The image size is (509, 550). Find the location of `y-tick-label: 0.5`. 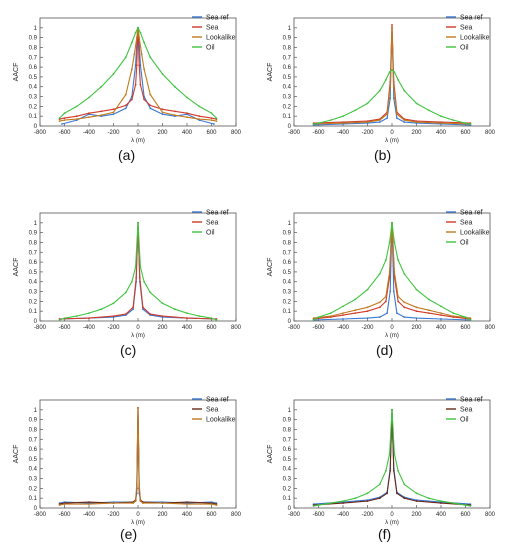

y-tick-label: 0.5 is located at coordinates (287, 78).